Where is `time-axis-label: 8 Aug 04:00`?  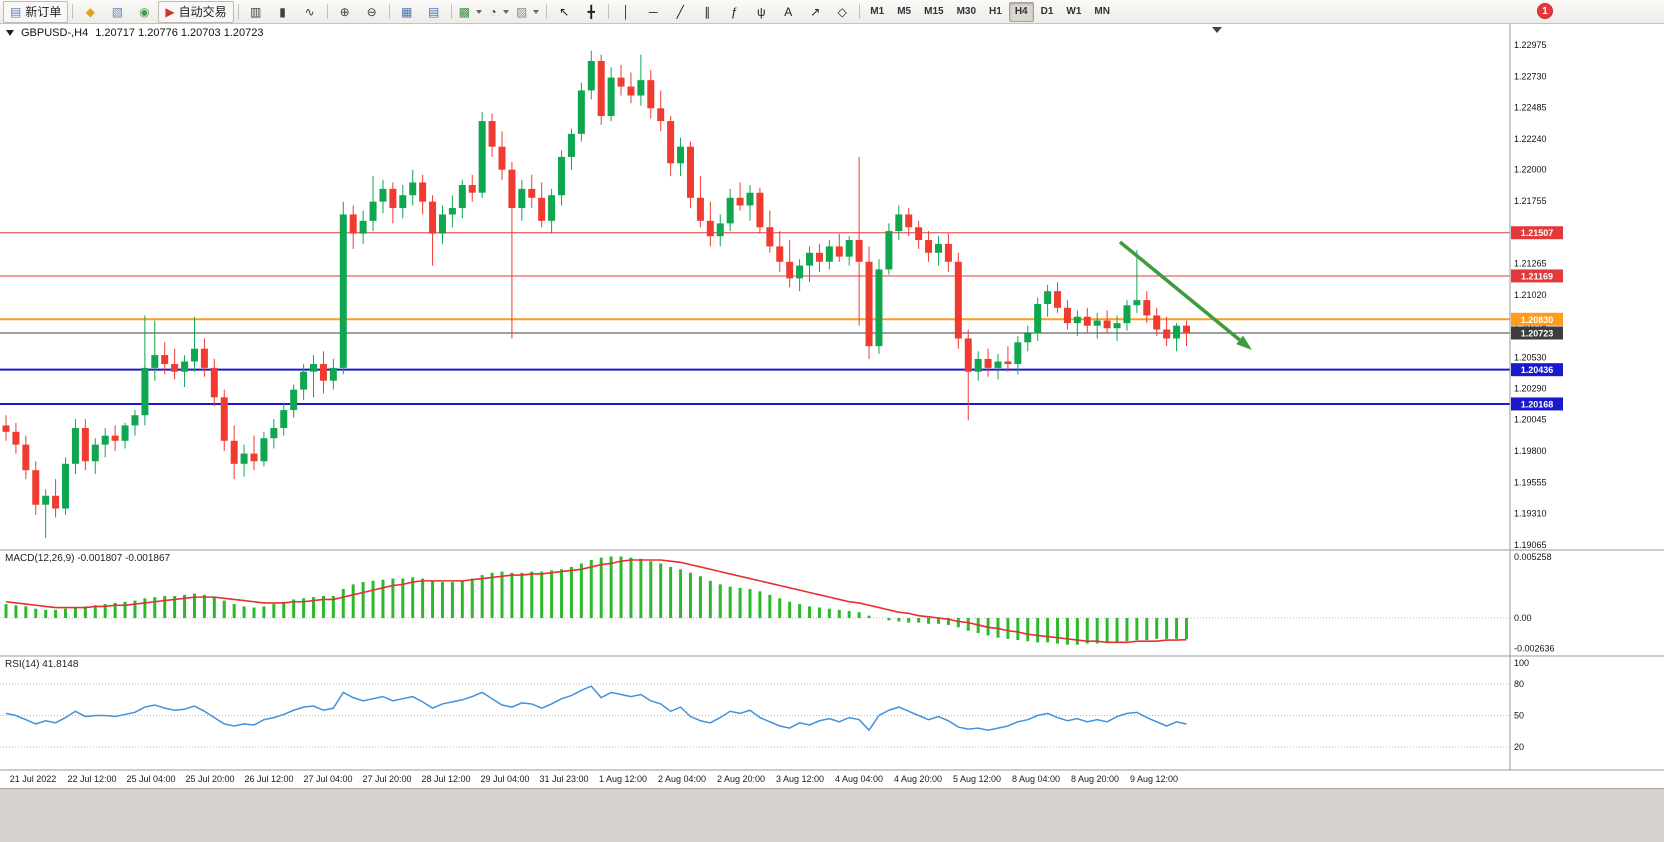 time-axis-label: 8 Aug 04:00 is located at coordinates (1036, 779).